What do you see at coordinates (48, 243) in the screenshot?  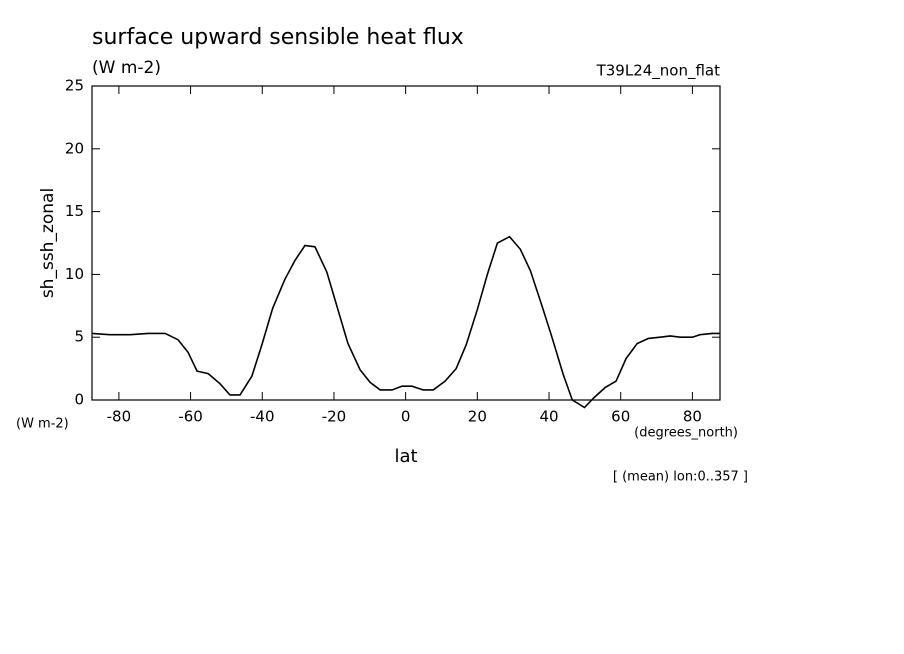 I see `y-axis-label: sh_ssh_zonal` at bounding box center [48, 243].